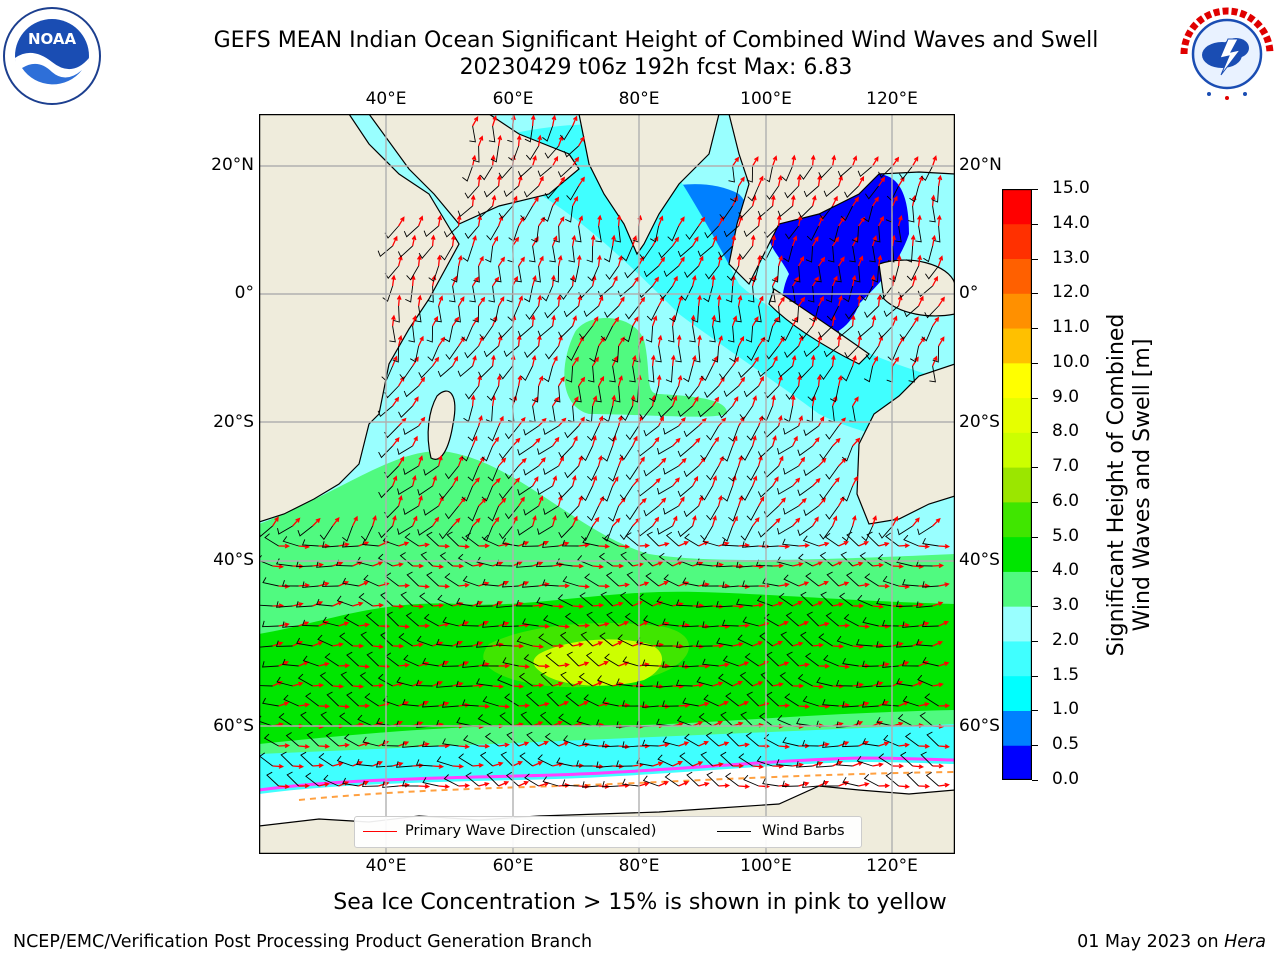  I want to click on colorbar-swatch, so click(1017, 554).